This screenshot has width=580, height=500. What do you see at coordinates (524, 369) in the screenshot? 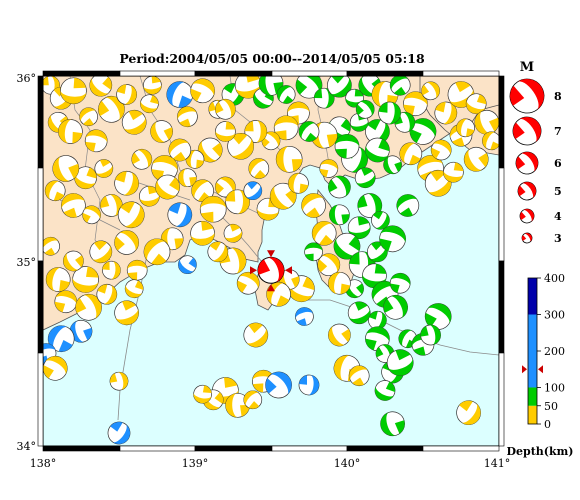
I see `depth-marker-left` at bounding box center [524, 369].